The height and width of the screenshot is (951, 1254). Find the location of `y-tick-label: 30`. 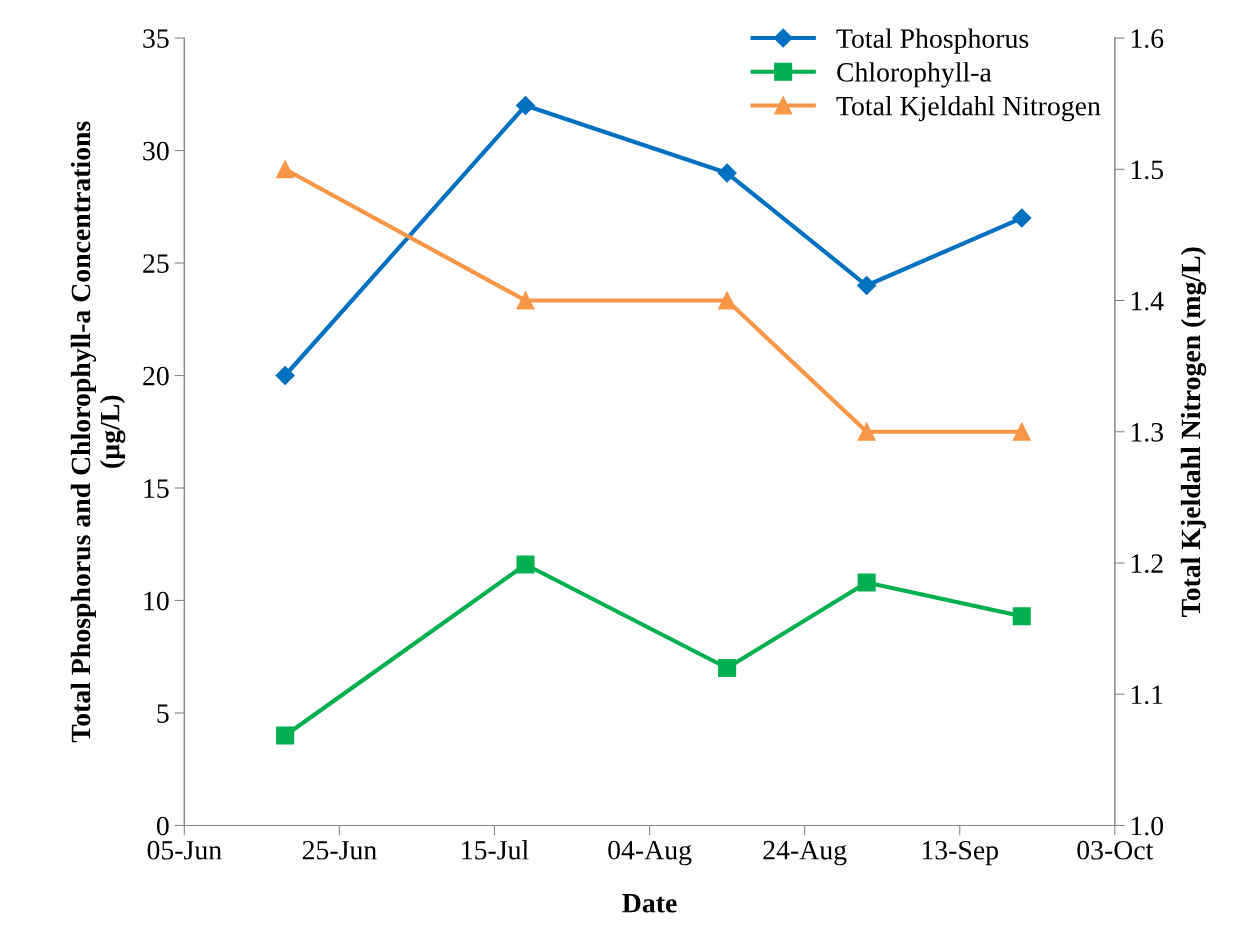

y-tick-label: 30 is located at coordinates (156, 151).